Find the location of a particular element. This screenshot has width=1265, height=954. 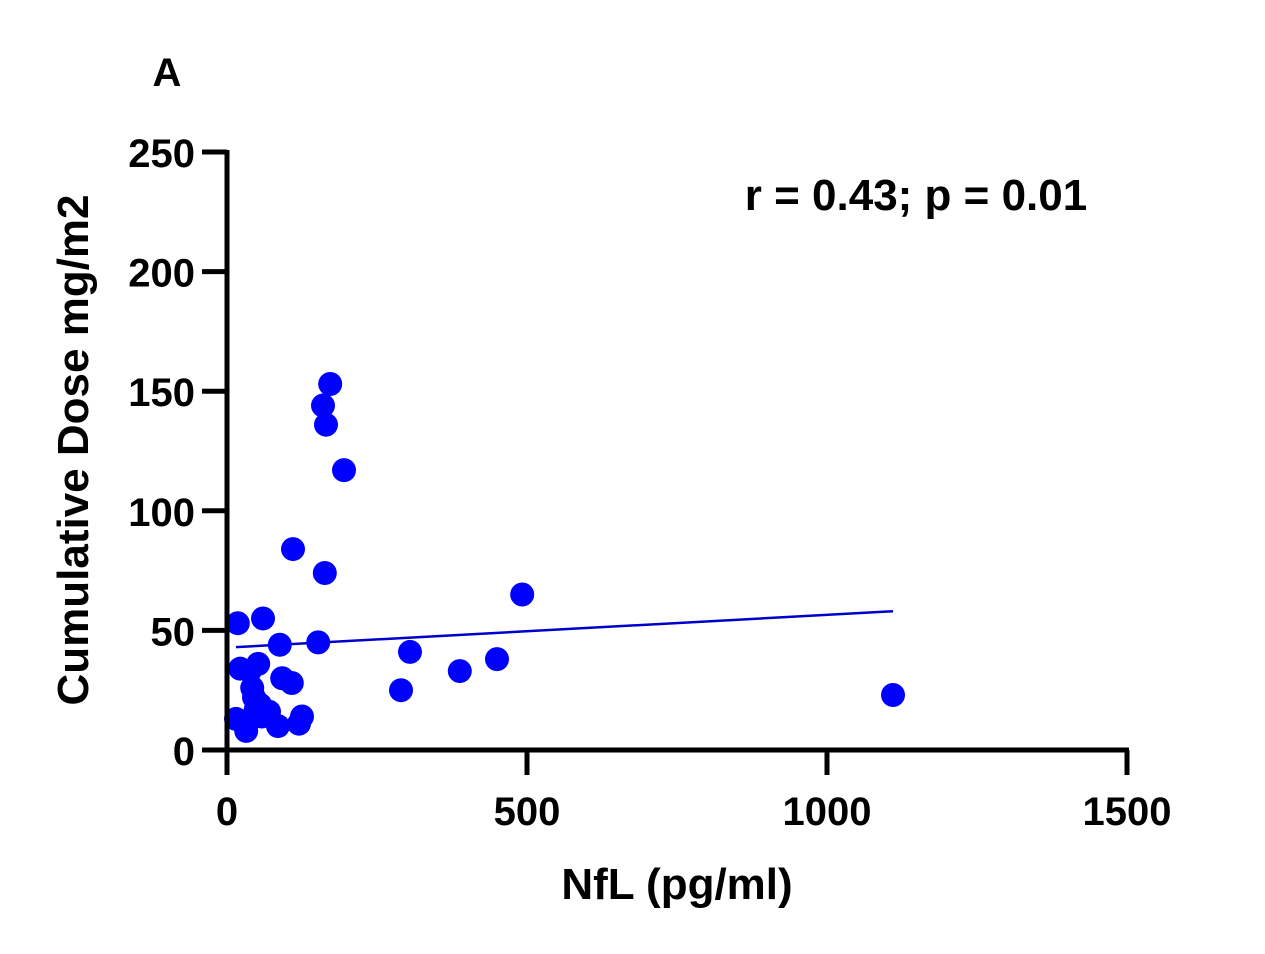

y-tick-label: 100 is located at coordinates (161, 513).